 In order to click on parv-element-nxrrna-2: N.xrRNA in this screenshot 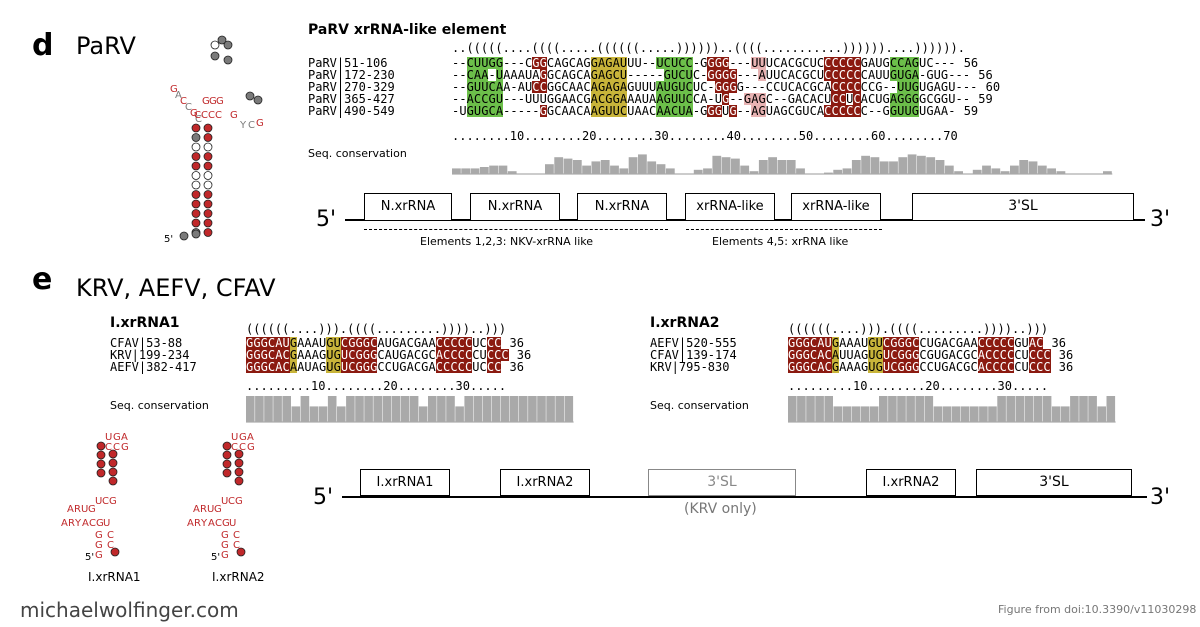, I will do `click(515, 207)`.